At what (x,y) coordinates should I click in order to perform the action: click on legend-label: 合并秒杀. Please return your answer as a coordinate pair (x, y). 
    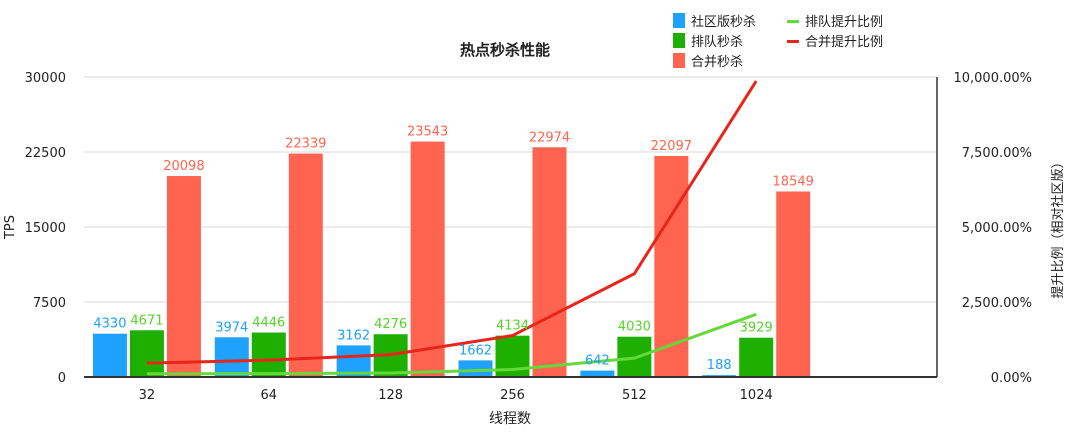
    Looking at the image, I should click on (717, 62).